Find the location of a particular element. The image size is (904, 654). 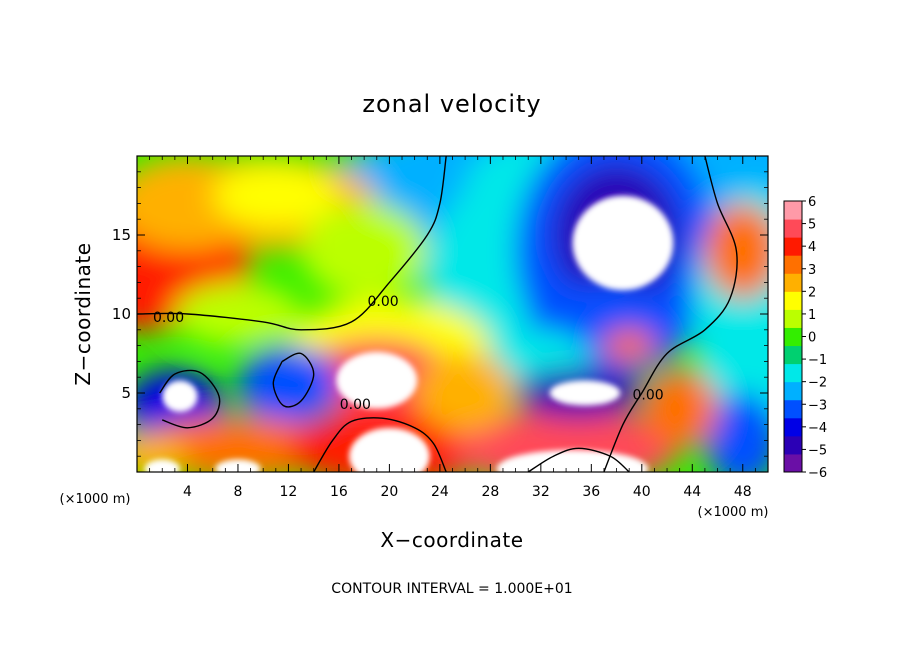

contour-label-1: 0.00 is located at coordinates (383, 302).